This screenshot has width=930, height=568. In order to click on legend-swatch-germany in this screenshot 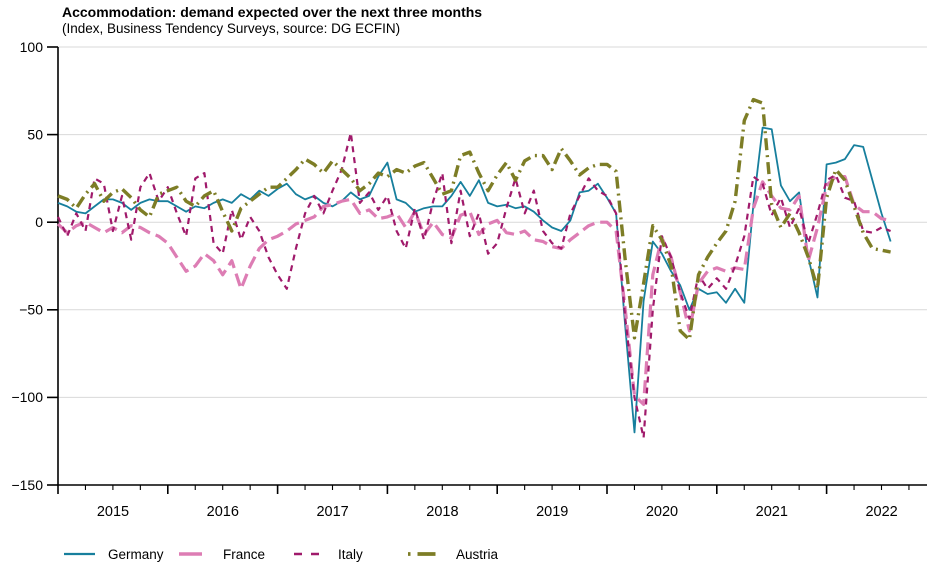, I will do `click(79, 554)`.